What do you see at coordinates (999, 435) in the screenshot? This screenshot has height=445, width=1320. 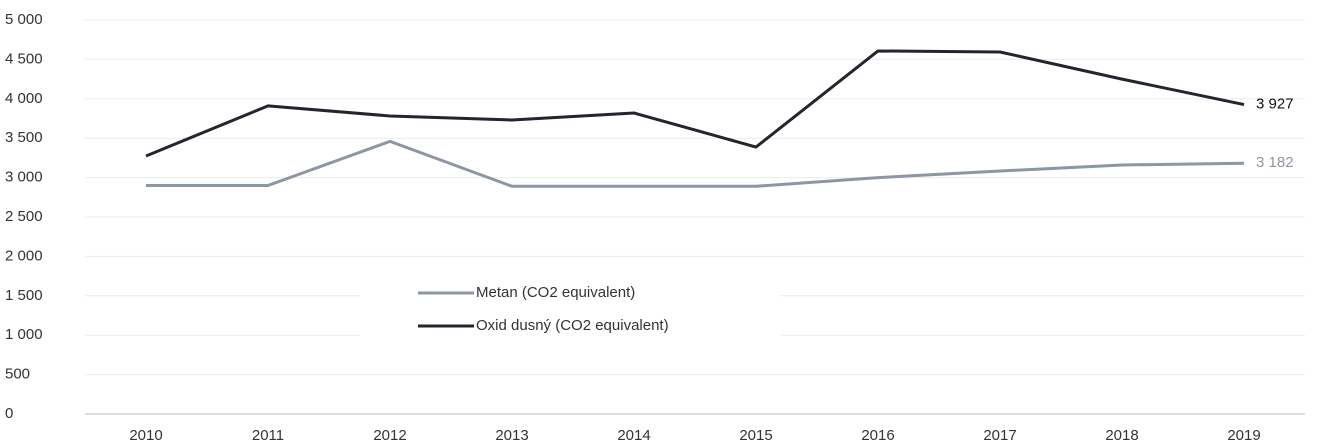 I see `x-tick-label: 2017` at bounding box center [999, 435].